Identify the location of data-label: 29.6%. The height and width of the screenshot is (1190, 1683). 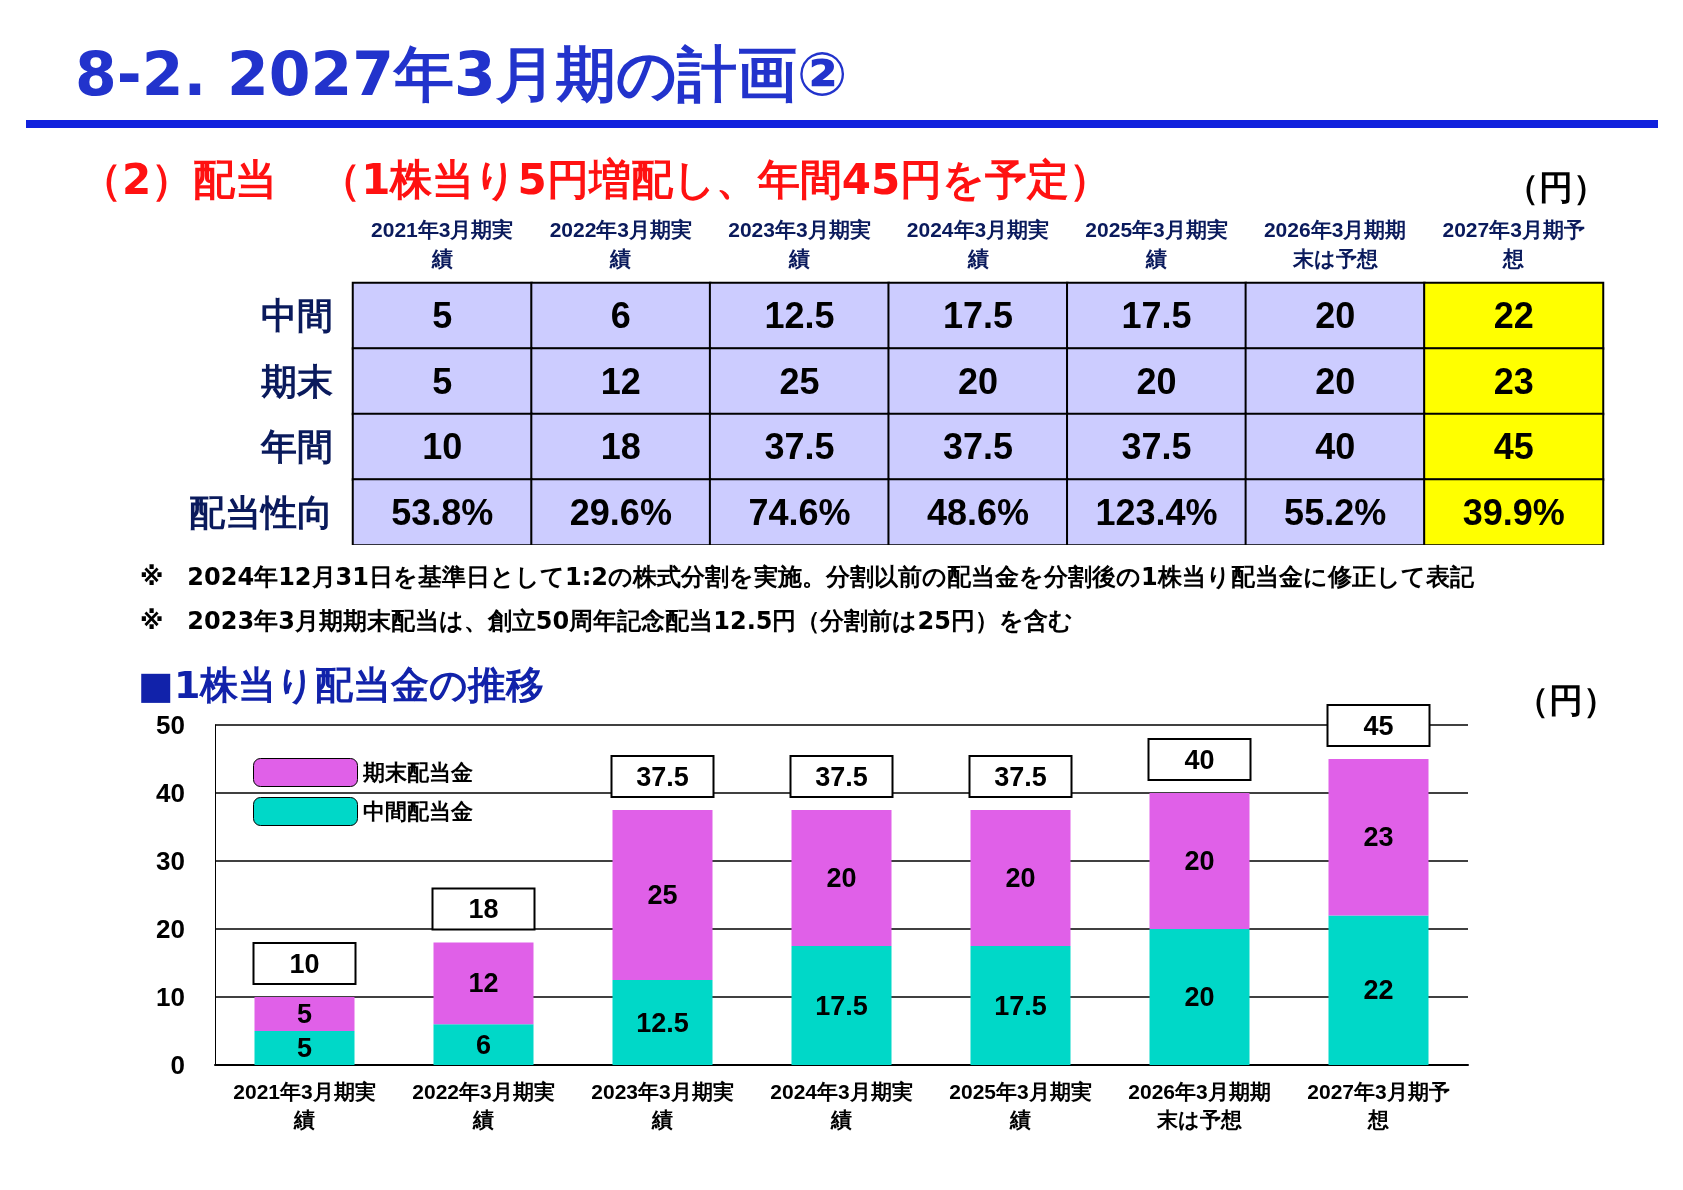
(620, 512).